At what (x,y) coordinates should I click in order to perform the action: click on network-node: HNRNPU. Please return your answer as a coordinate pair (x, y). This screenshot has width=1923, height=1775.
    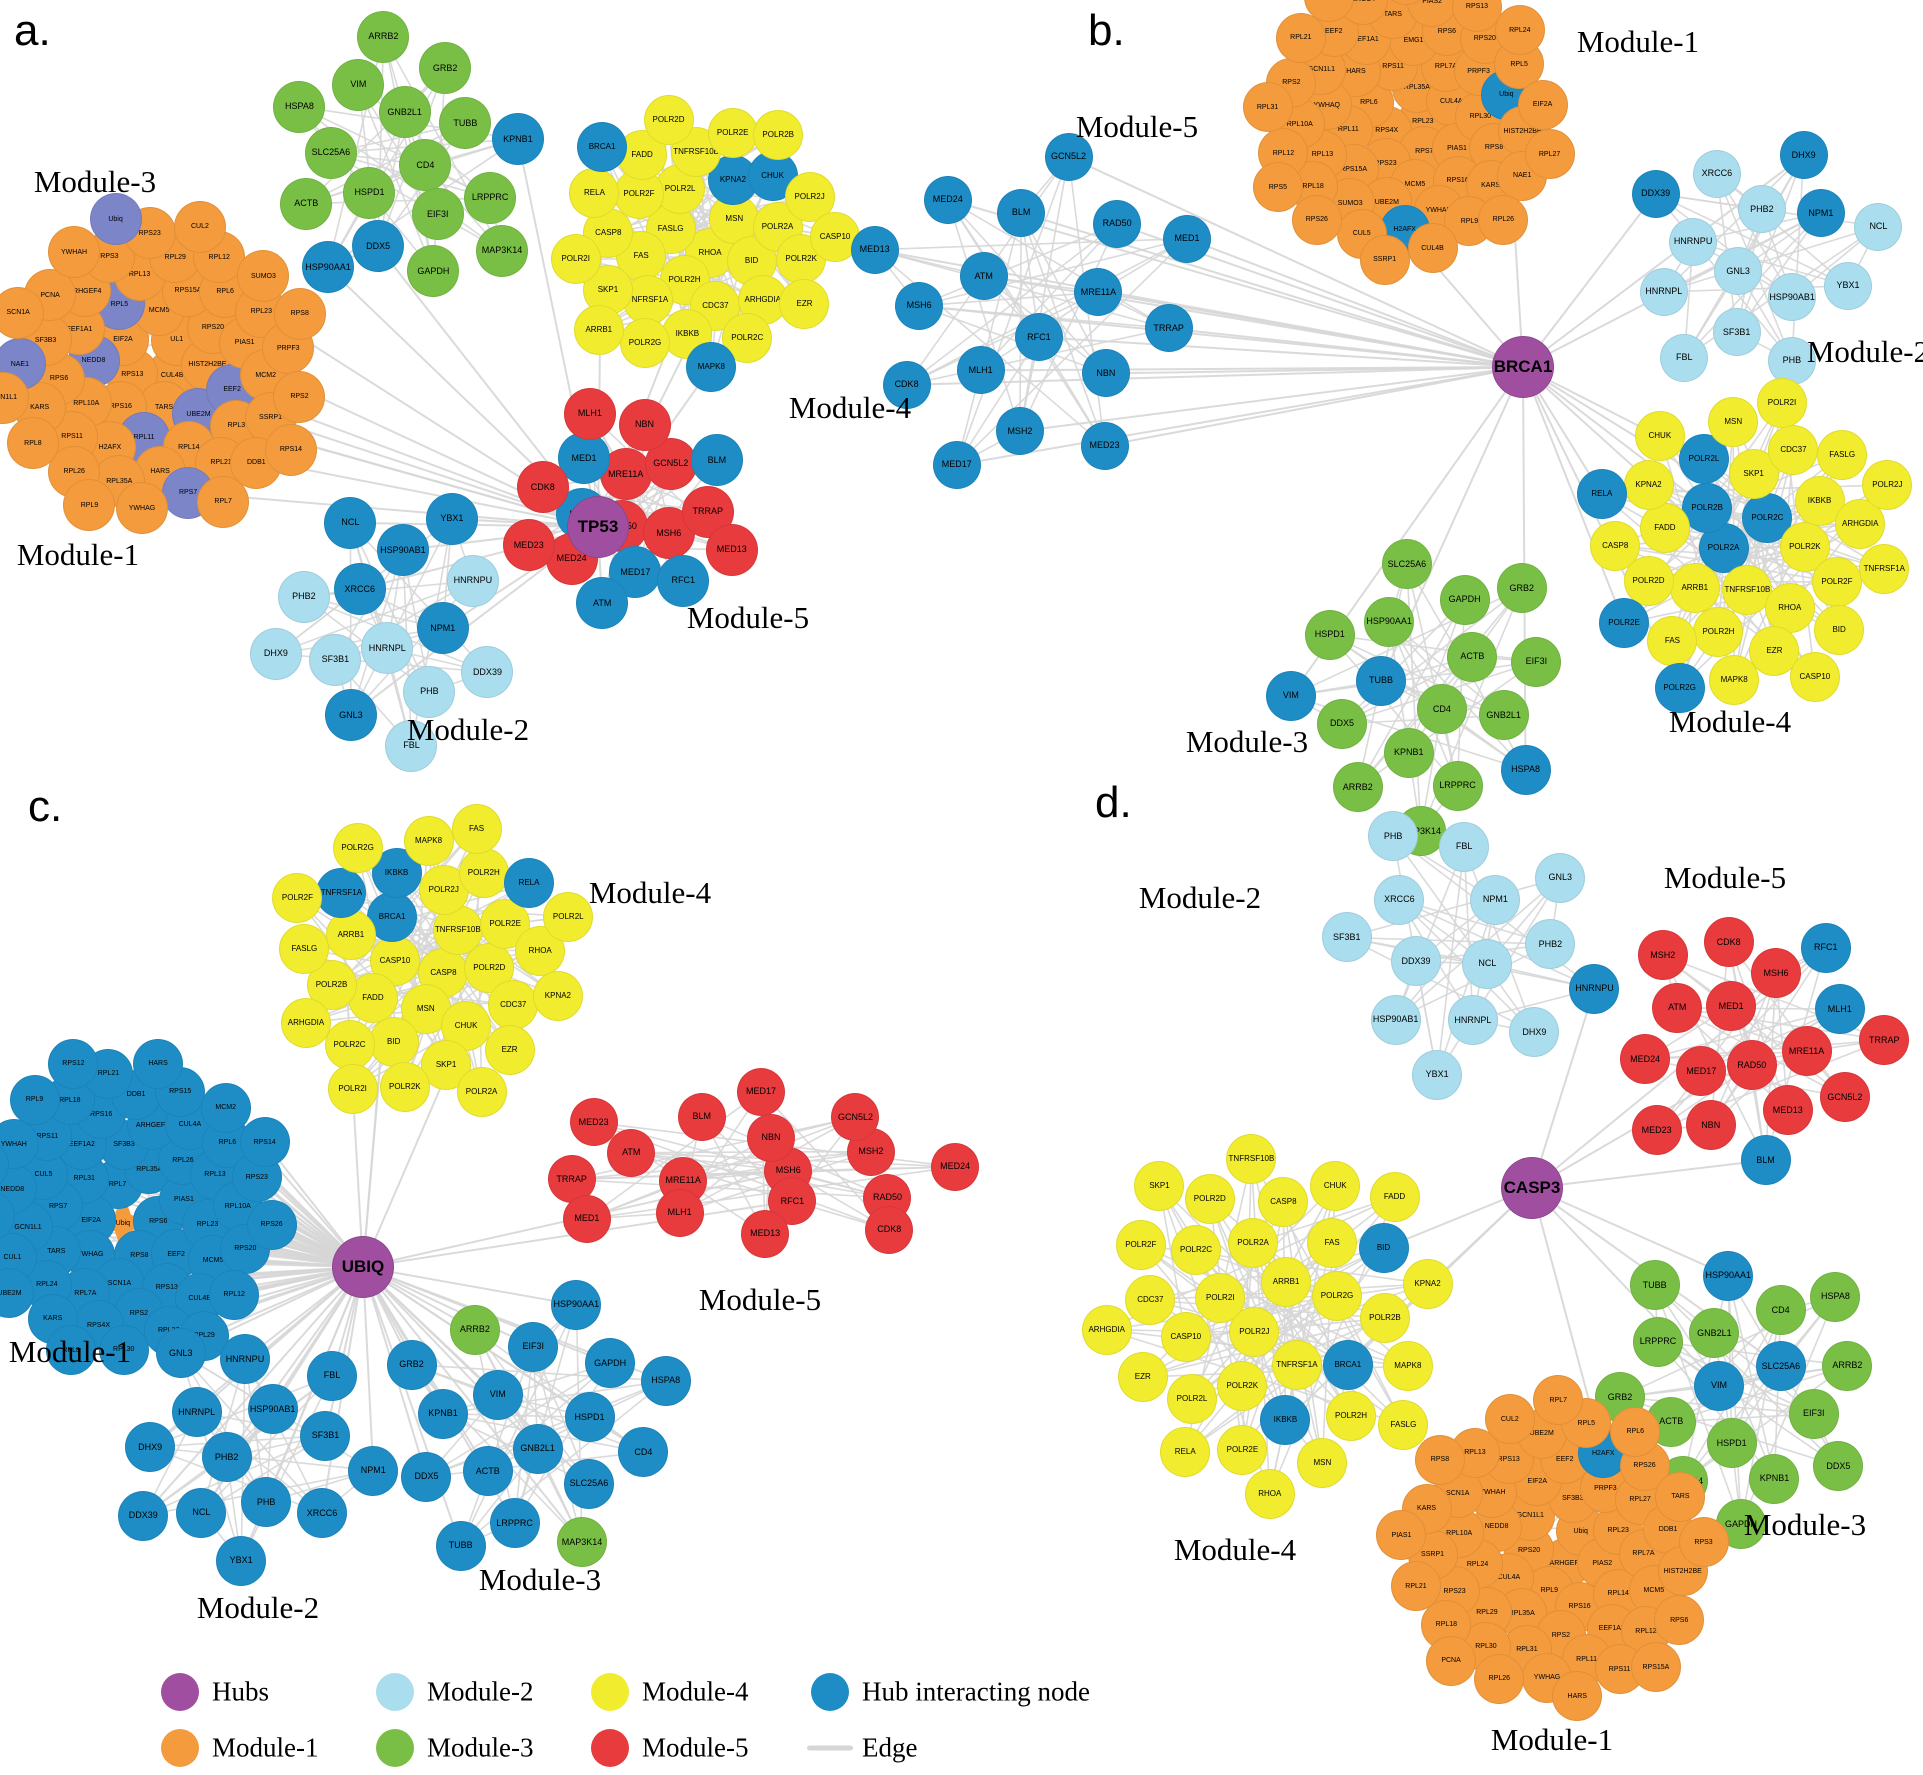
    Looking at the image, I should click on (1594, 988).